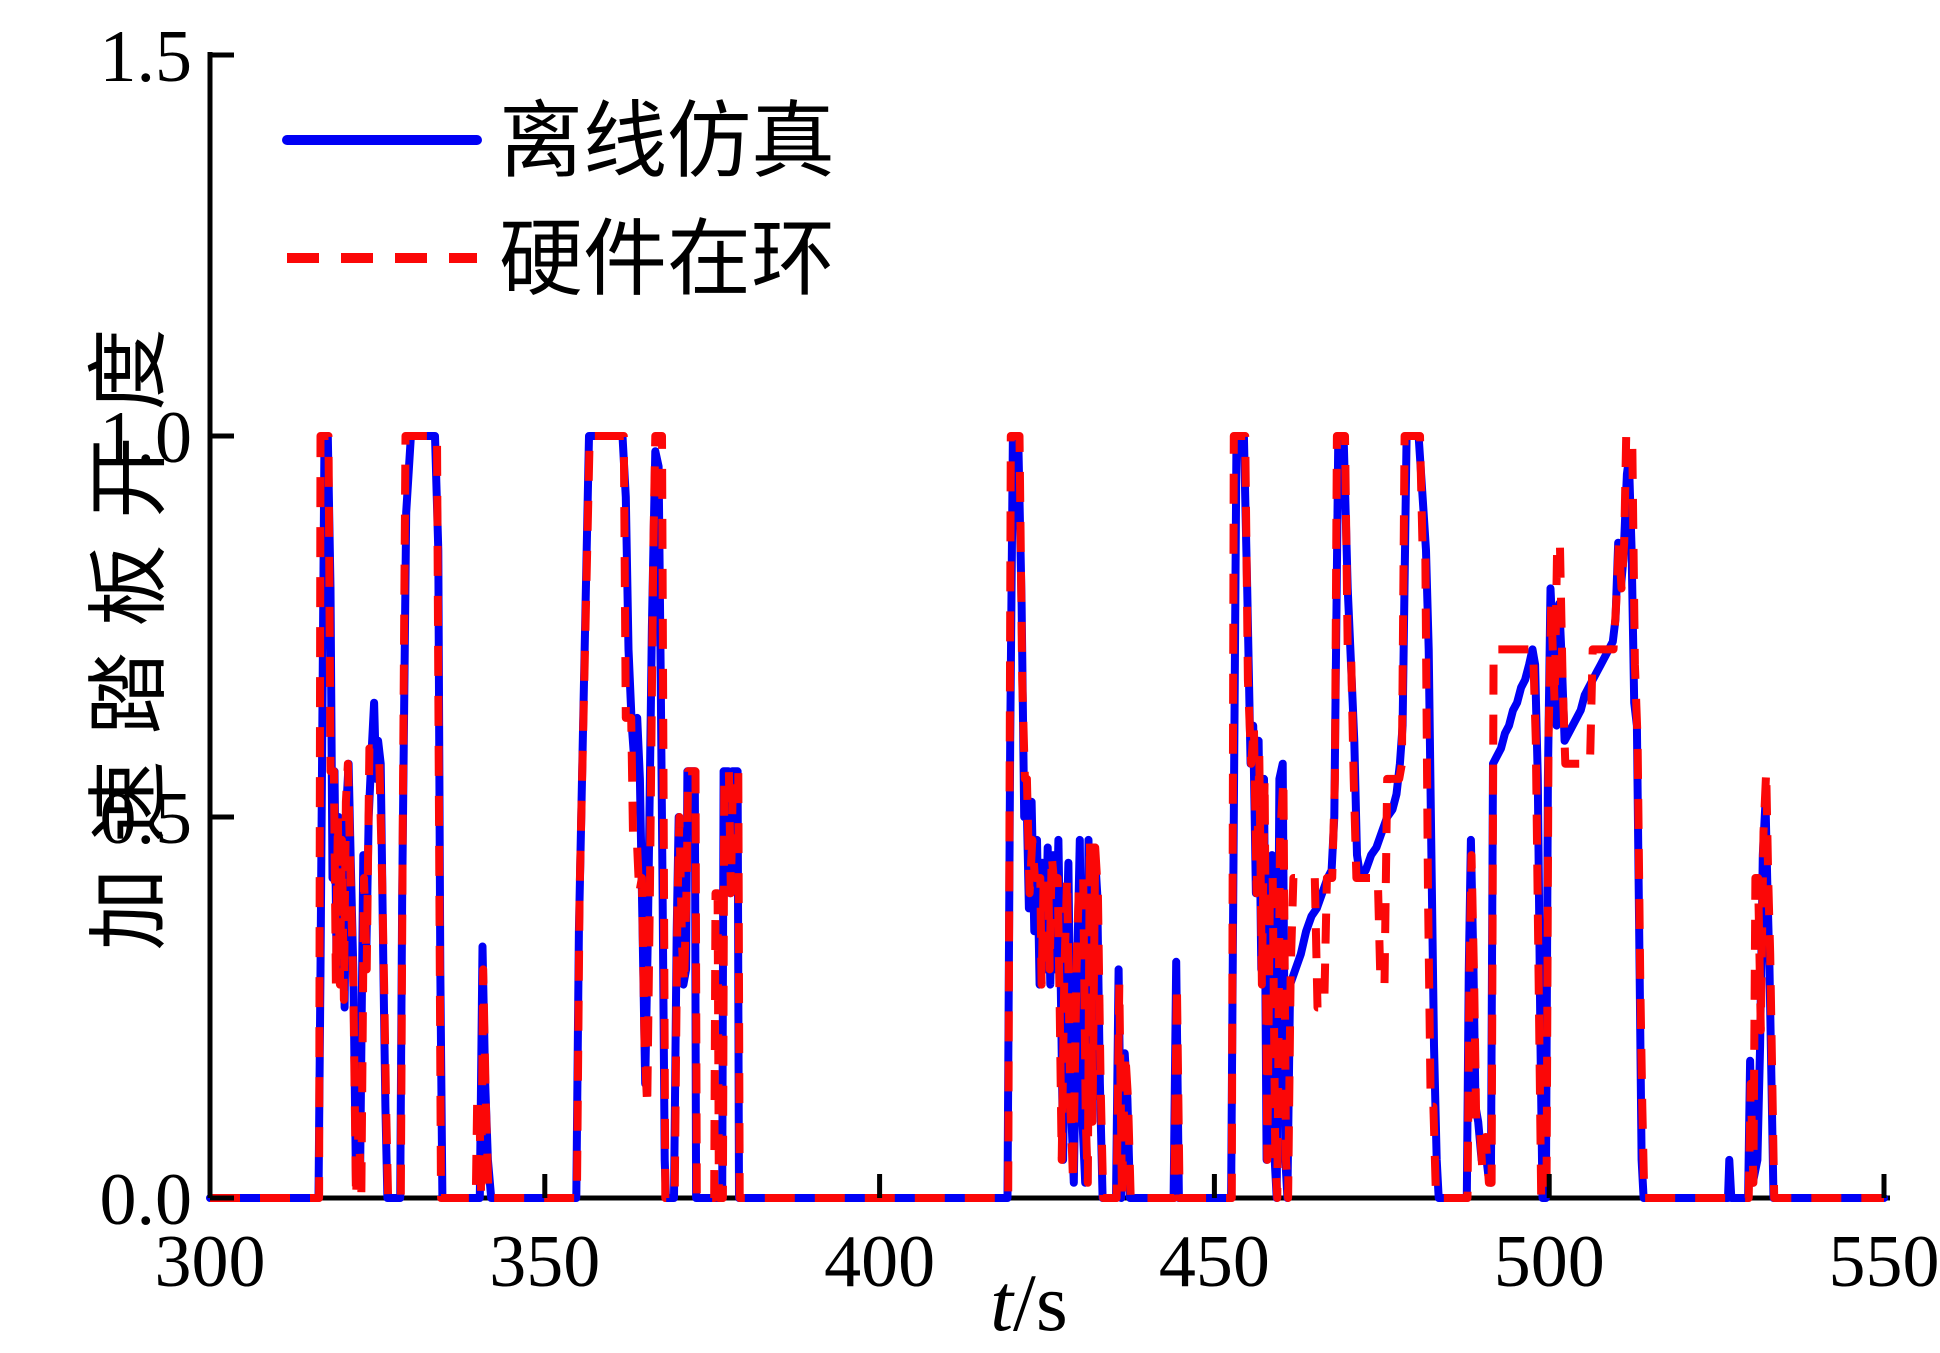  I want to click on x-axis-title: t/s, so click(1029, 1302).